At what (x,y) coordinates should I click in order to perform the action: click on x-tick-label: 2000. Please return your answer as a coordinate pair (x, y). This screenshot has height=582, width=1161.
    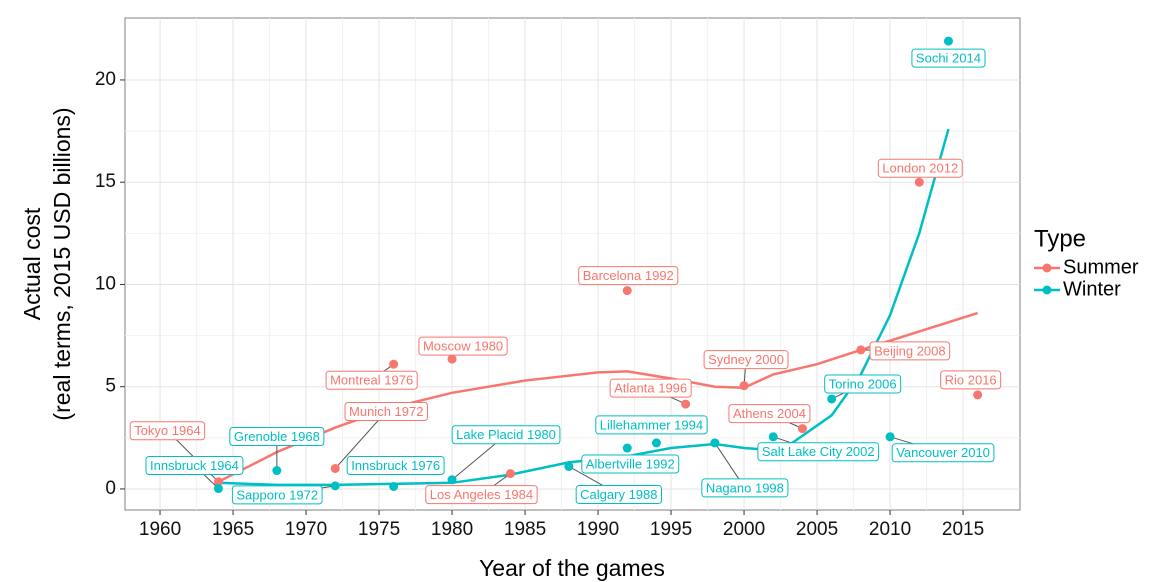
    Looking at the image, I should click on (744, 529).